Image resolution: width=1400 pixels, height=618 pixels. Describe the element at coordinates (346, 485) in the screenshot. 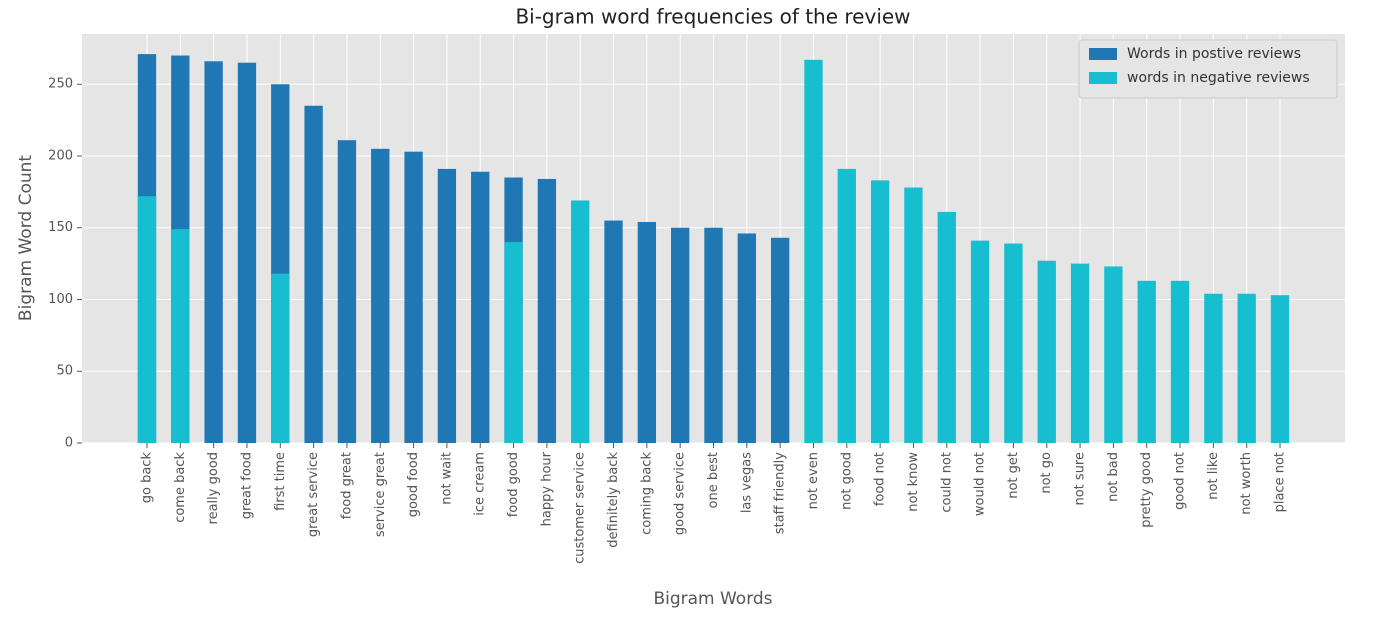

I see `x-tick-label: food great` at that location.